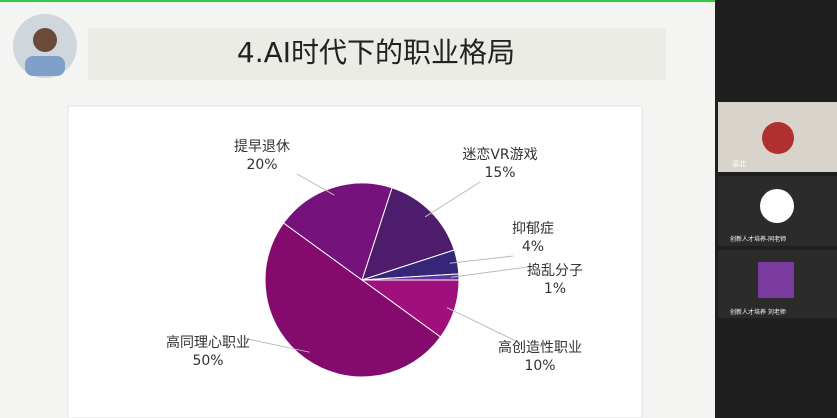 This screenshot has height=418, width=837. I want to click on slide-title: 4.AI时代下的职业格局, so click(376, 52).